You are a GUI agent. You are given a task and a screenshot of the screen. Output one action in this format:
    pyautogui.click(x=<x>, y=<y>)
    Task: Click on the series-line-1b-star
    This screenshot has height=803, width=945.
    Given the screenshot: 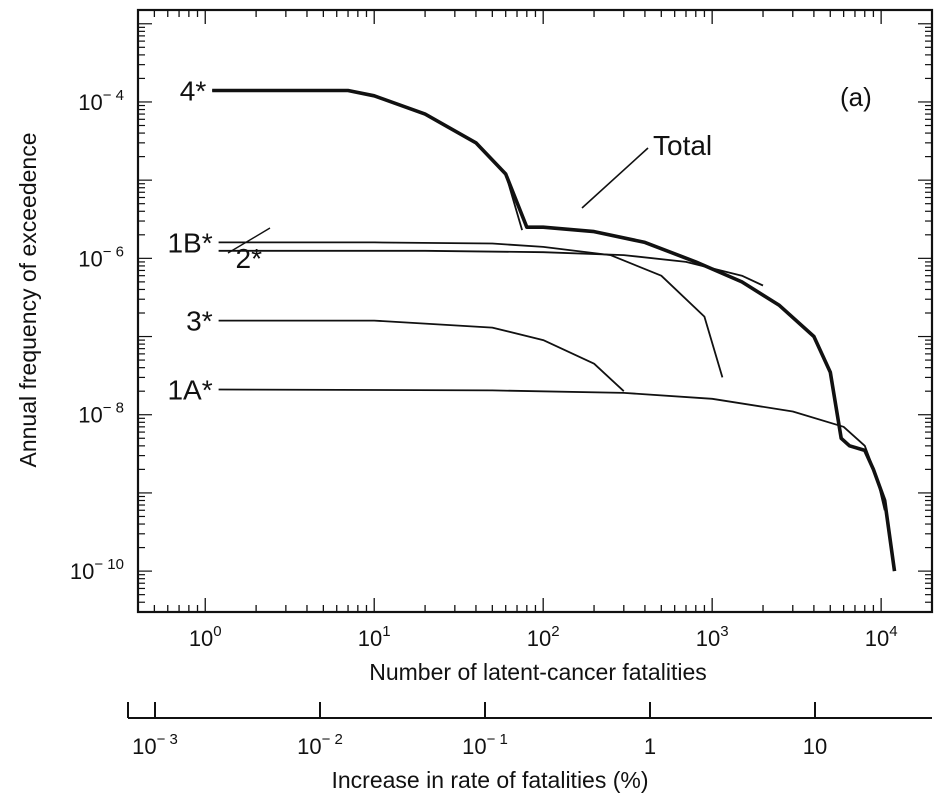 What is the action you would take?
    pyautogui.click(x=471, y=309)
    